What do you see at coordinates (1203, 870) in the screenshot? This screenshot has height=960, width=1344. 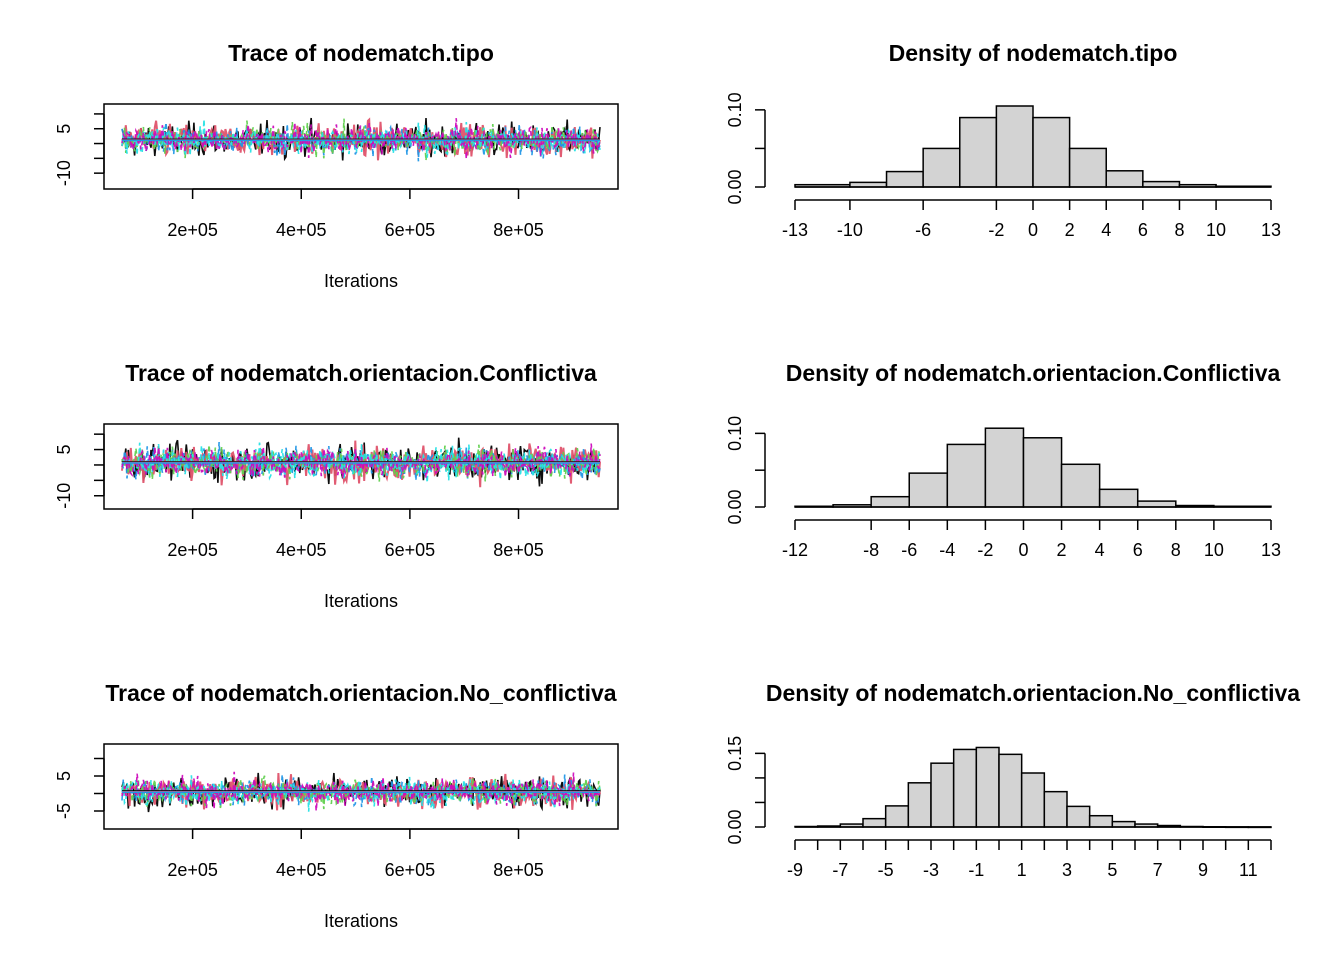 I see `x-tick-label: 9` at bounding box center [1203, 870].